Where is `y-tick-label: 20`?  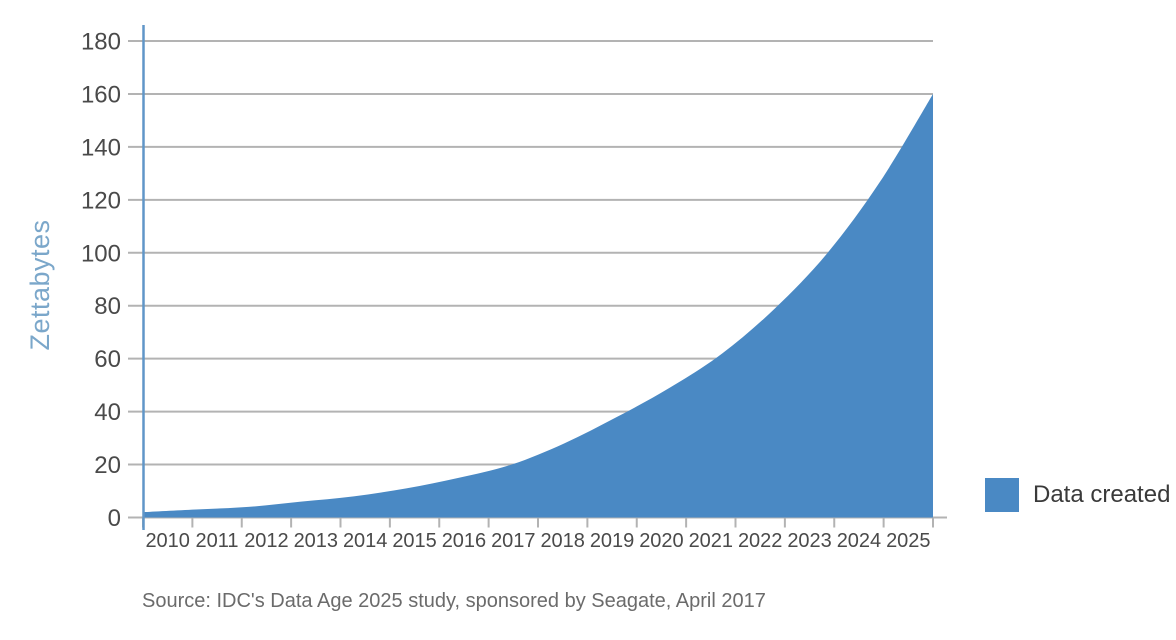 y-tick-label: 20 is located at coordinates (107, 465).